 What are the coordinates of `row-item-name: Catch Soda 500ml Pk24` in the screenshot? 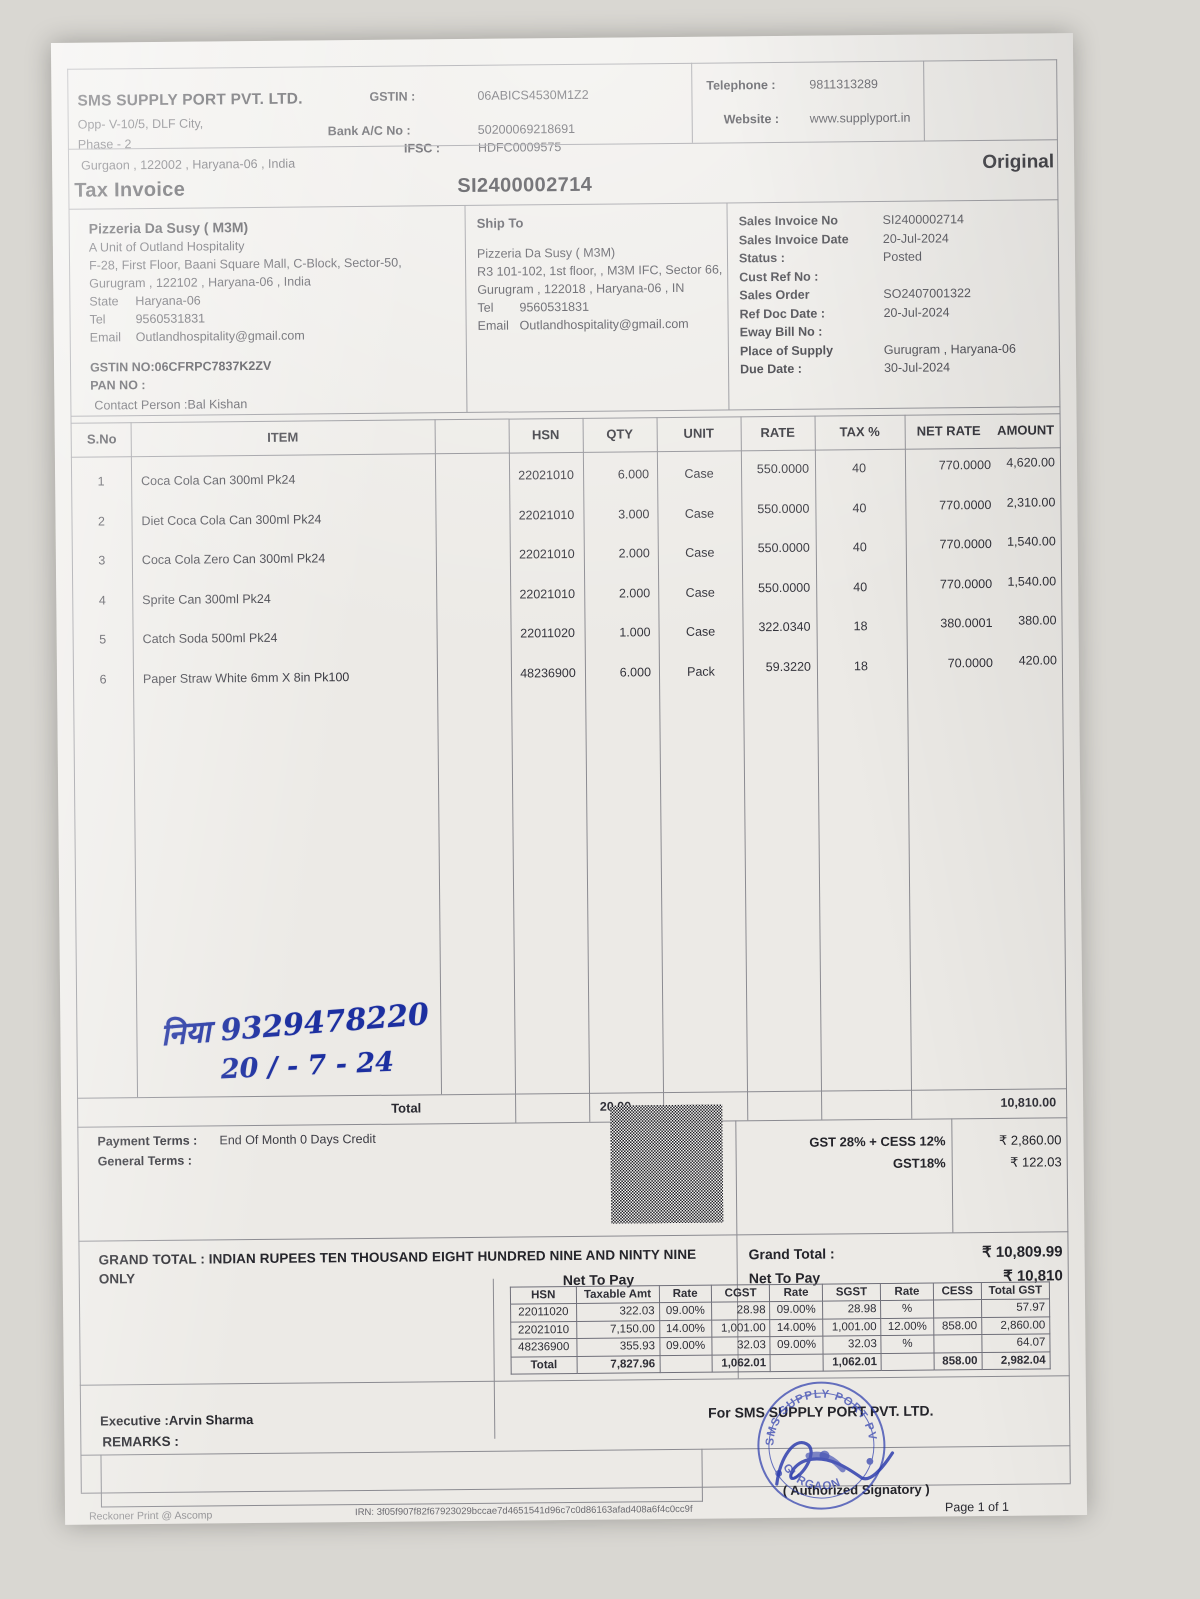 It's located at (210, 638).